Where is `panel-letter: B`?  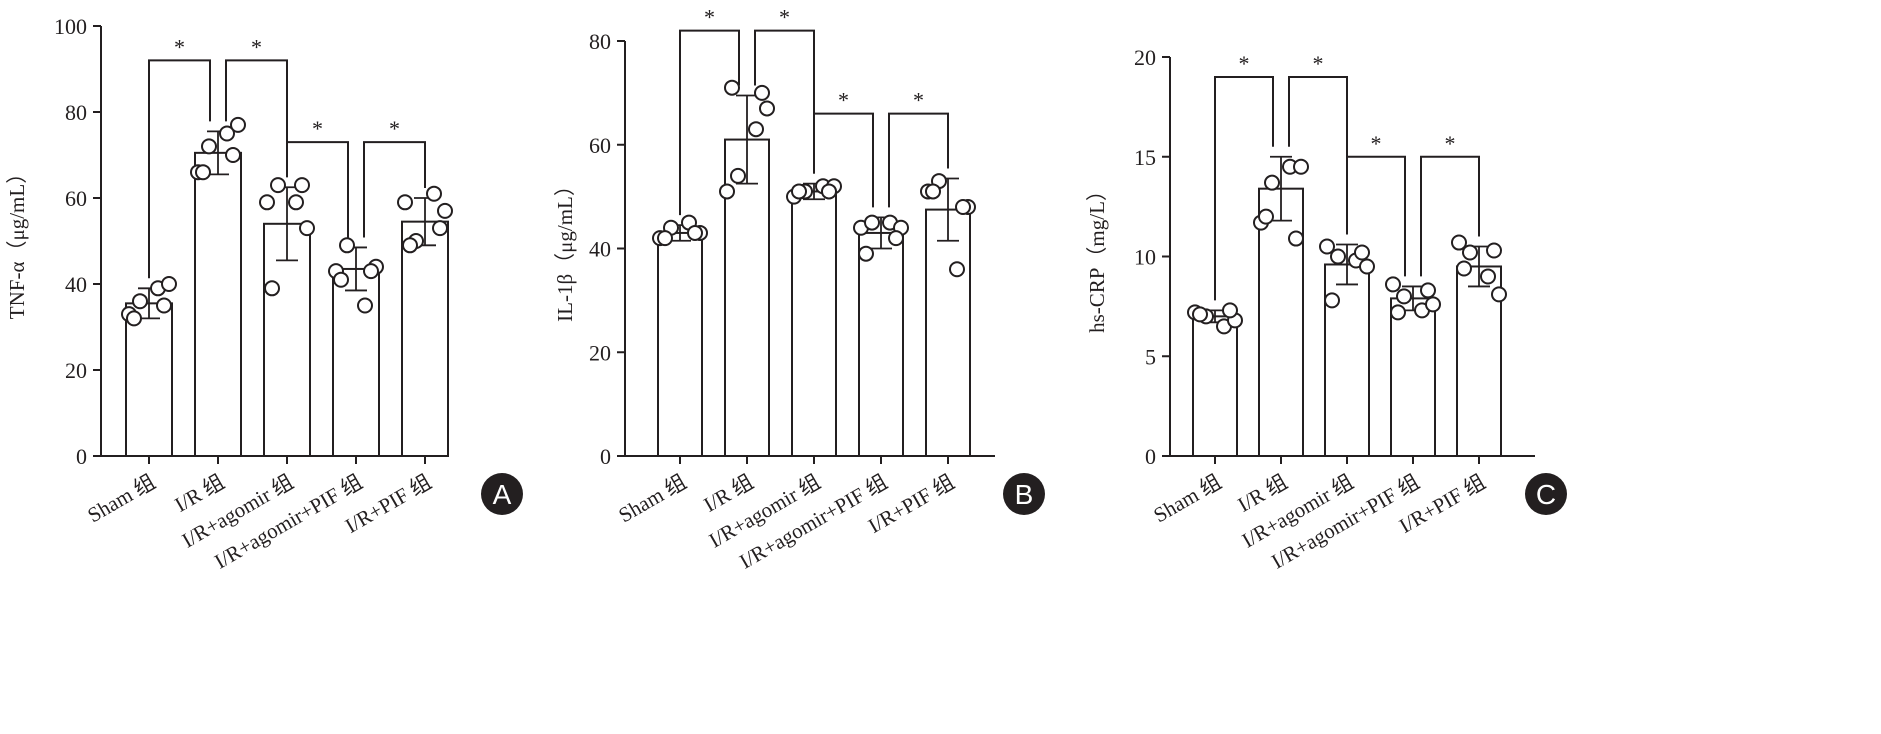 panel-letter: B is located at coordinates (1024, 494).